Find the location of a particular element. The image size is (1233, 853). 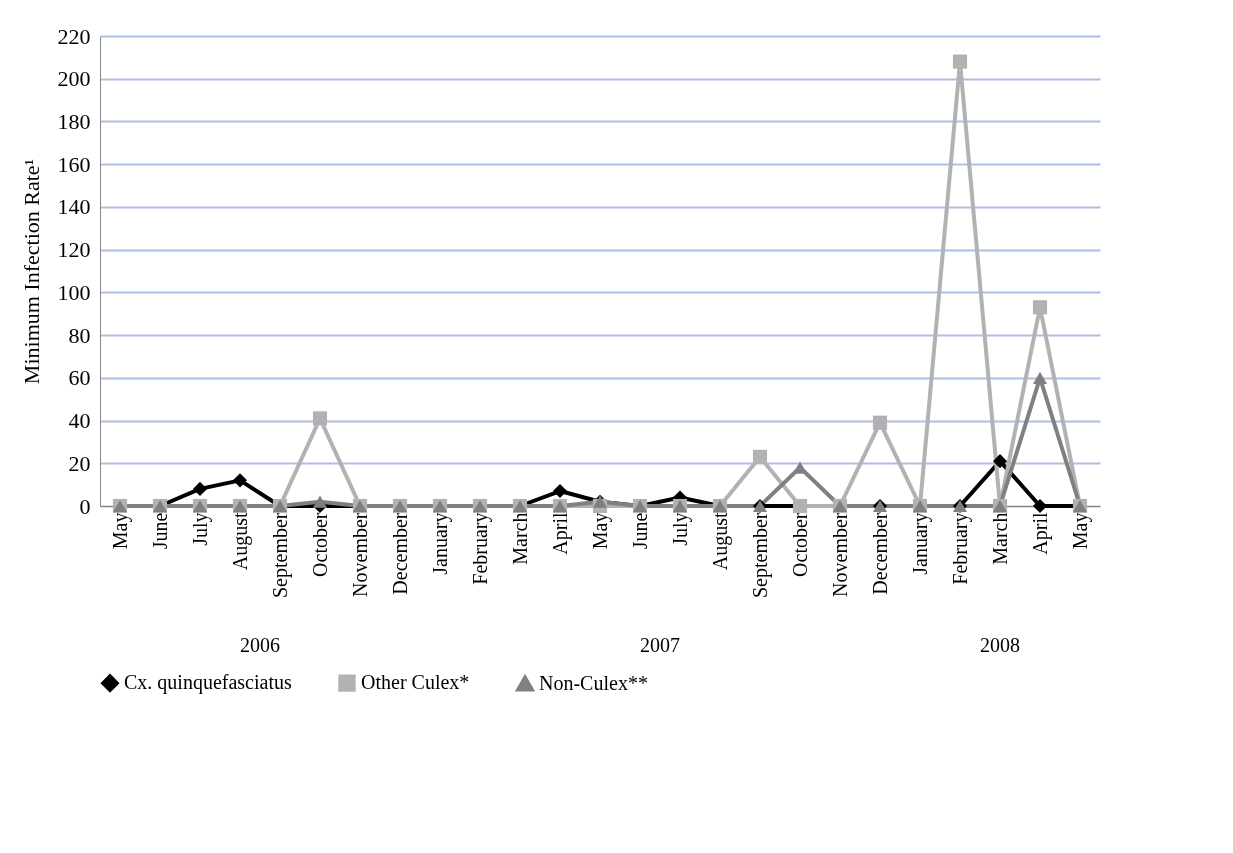

y-tick-label: 140 is located at coordinates (74, 207).